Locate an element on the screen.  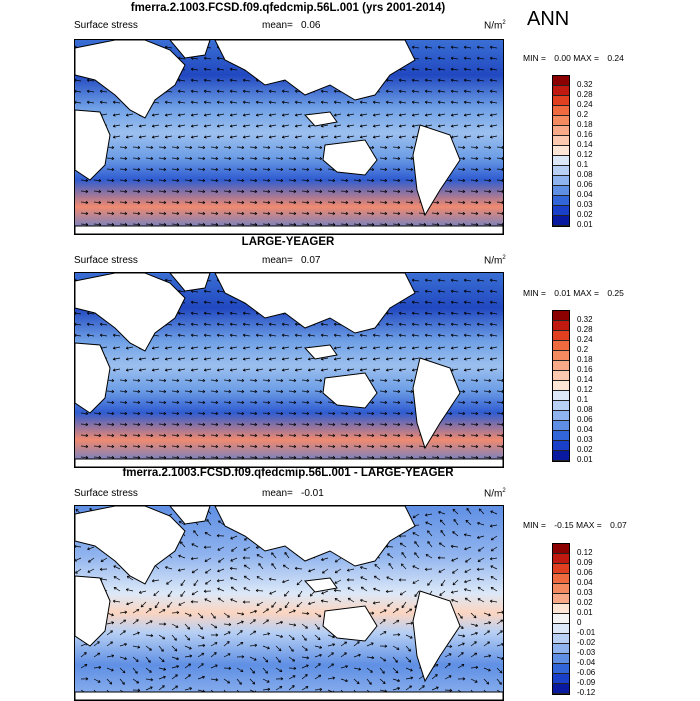
panel-1-units-text: N/m is located at coordinates (493, 25).